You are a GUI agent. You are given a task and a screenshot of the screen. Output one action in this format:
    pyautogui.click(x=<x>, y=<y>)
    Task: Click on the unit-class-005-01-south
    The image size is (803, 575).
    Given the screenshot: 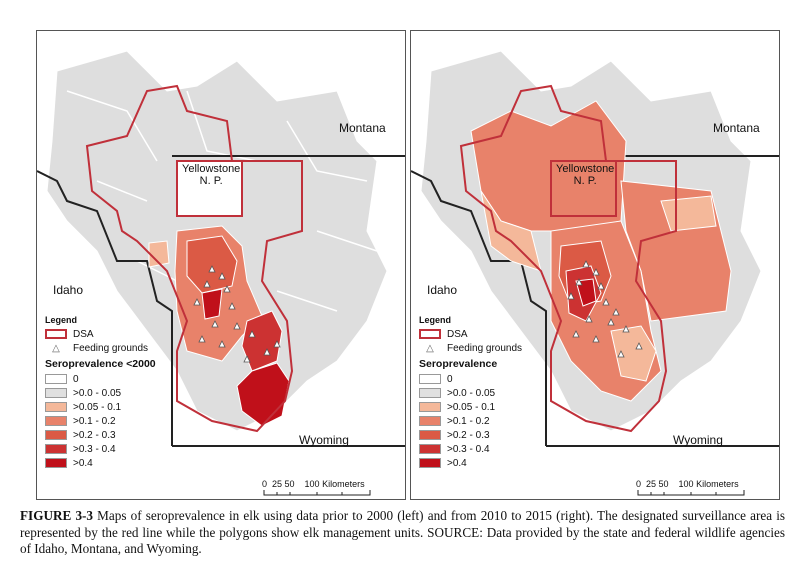 What is the action you would take?
    pyautogui.click(x=633, y=353)
    